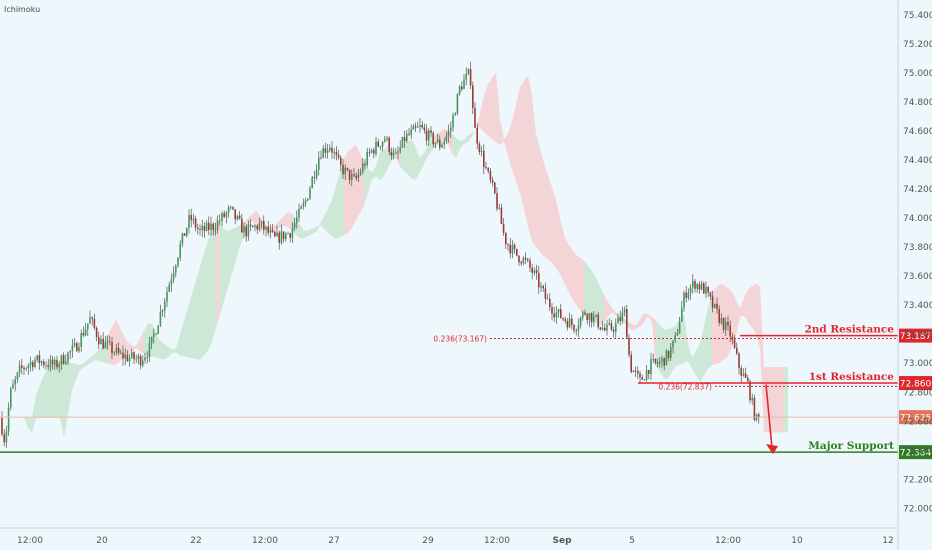  Describe the element at coordinates (333, 541) in the screenshot. I see `x-tick-label: 27` at that location.